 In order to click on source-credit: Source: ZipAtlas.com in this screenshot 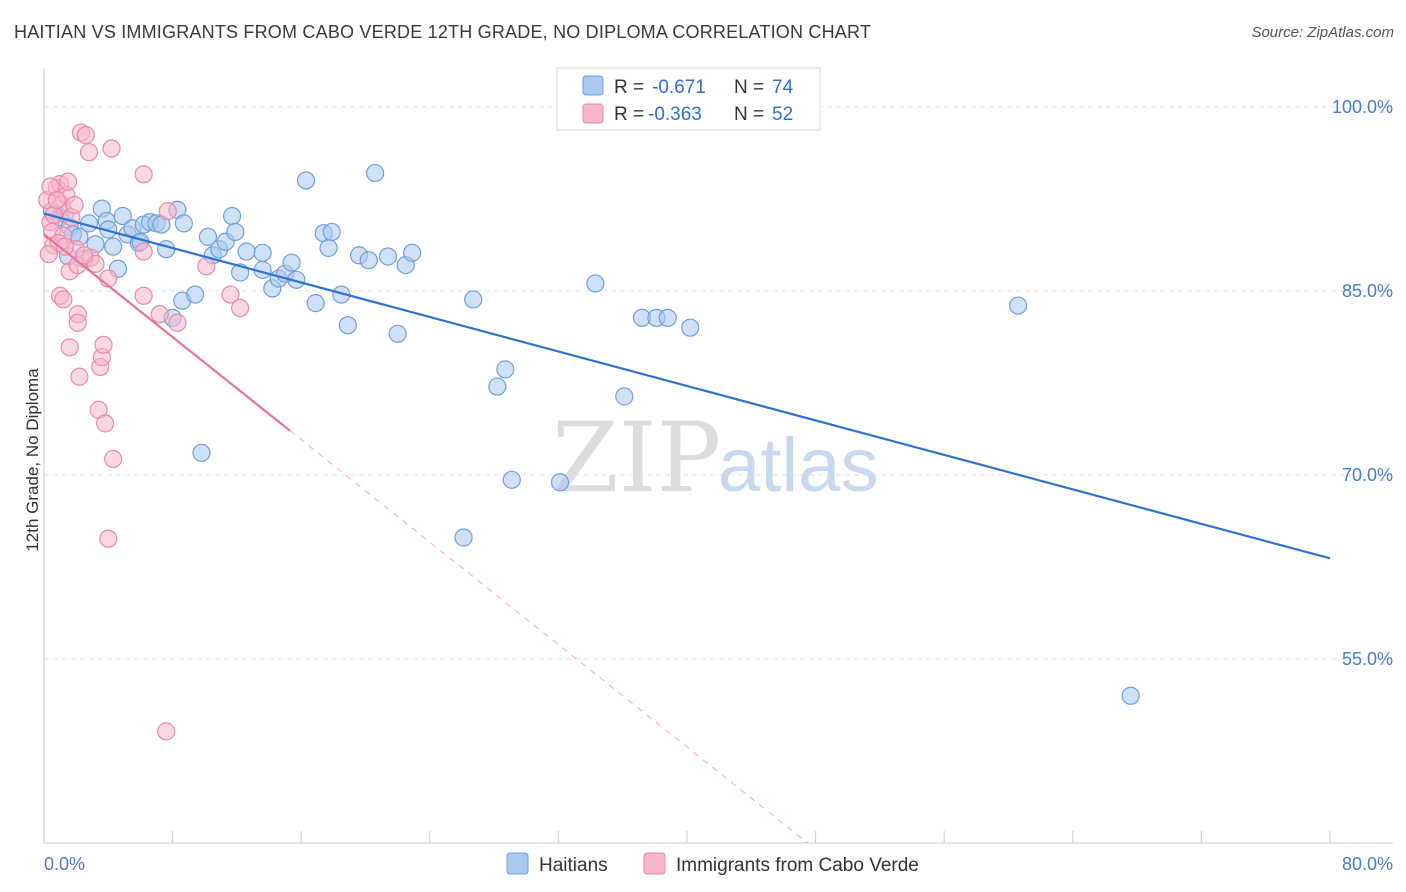, I will do `click(1322, 32)`.